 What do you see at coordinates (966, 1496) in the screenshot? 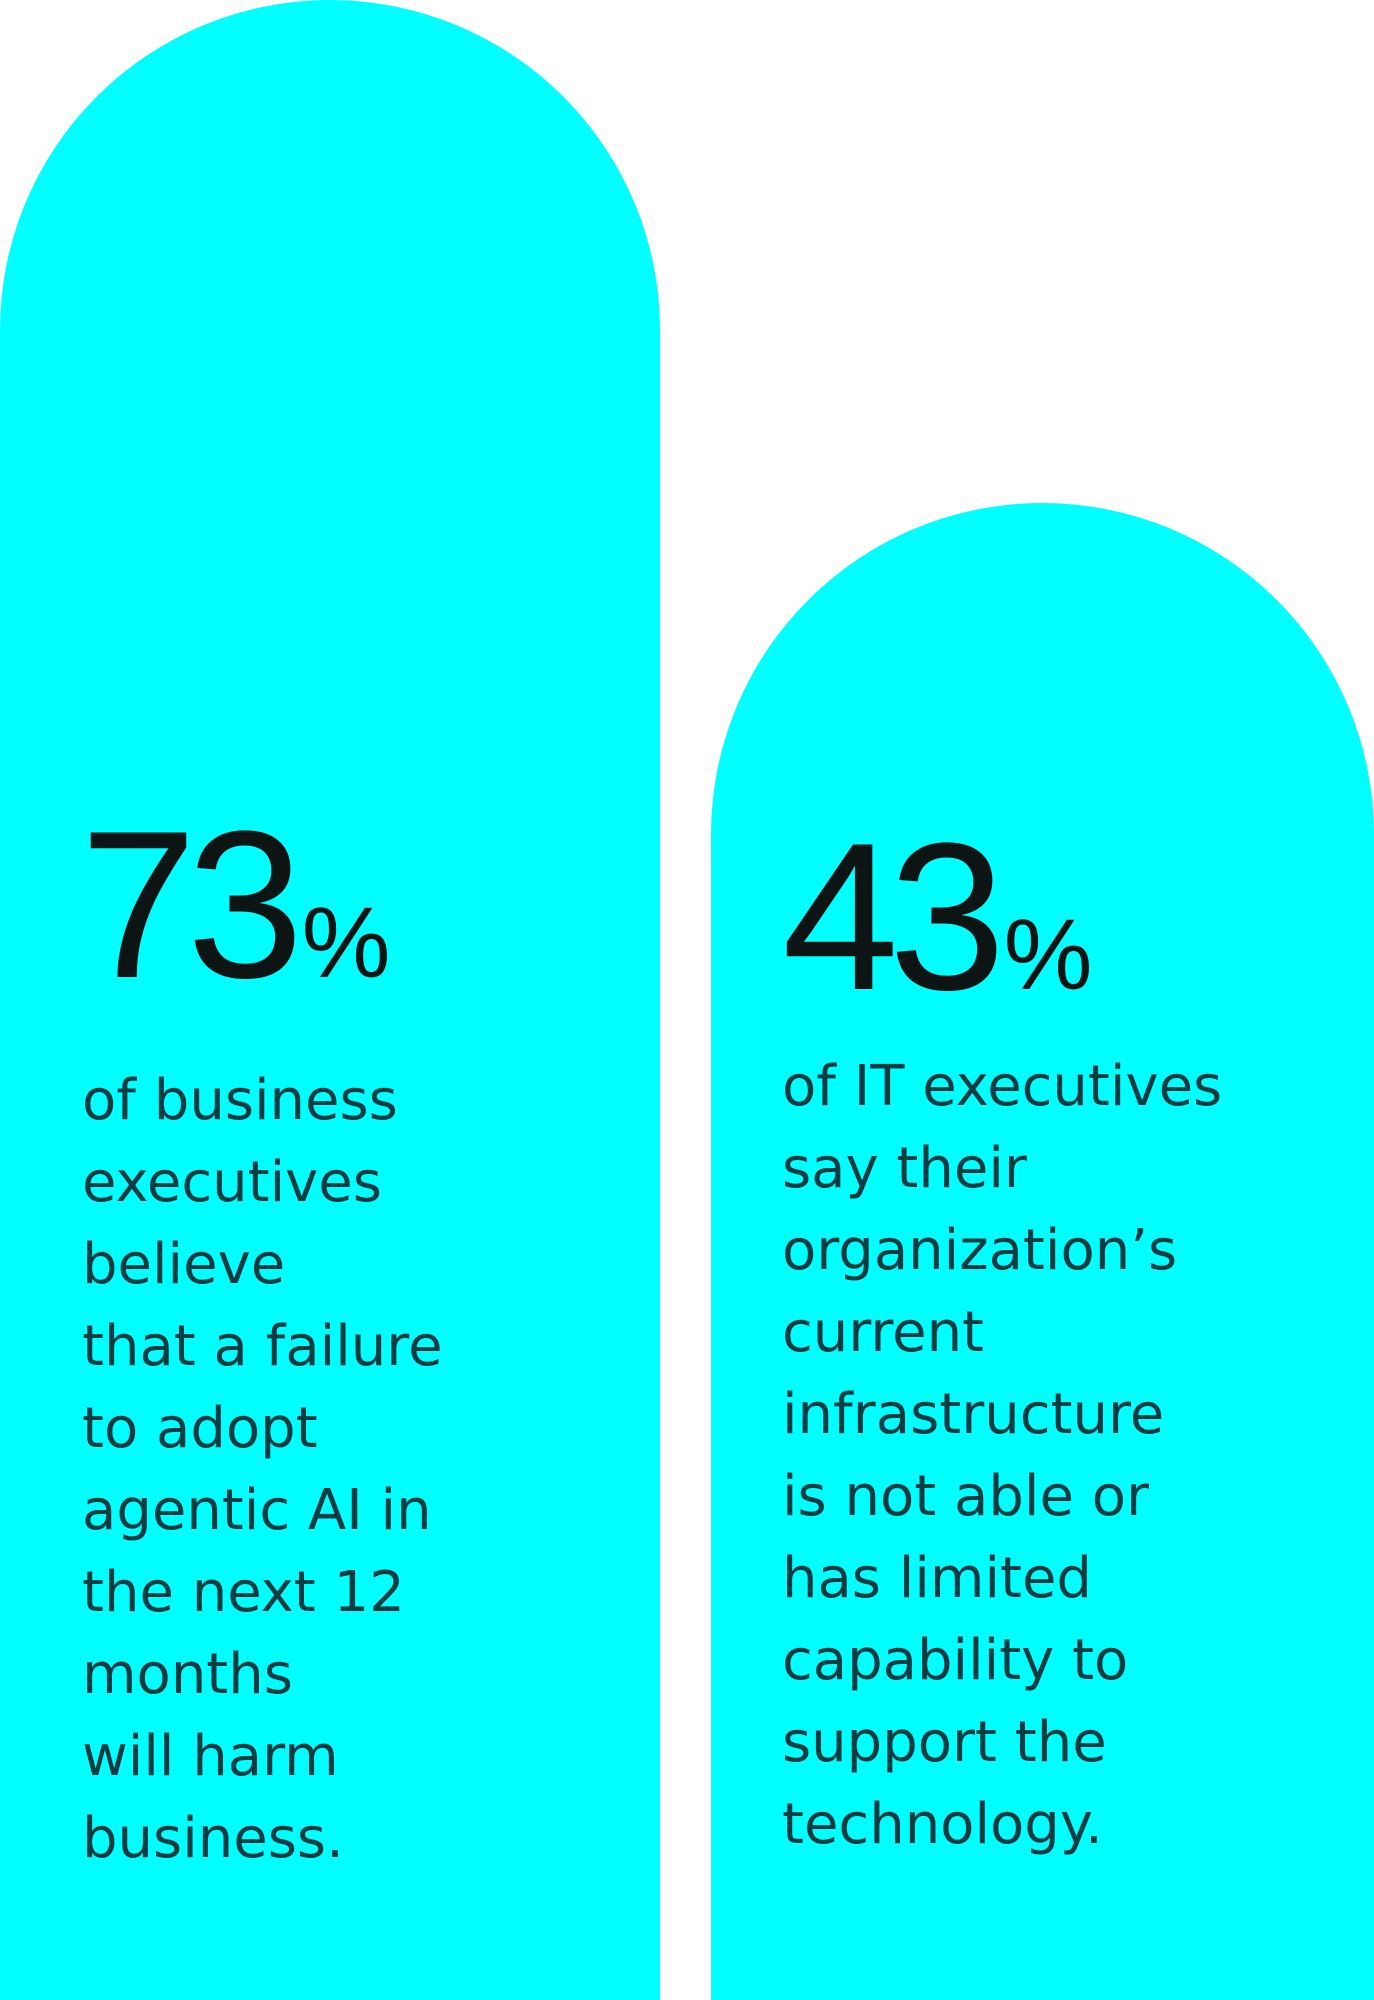
I see `description-line: is not able or` at bounding box center [966, 1496].